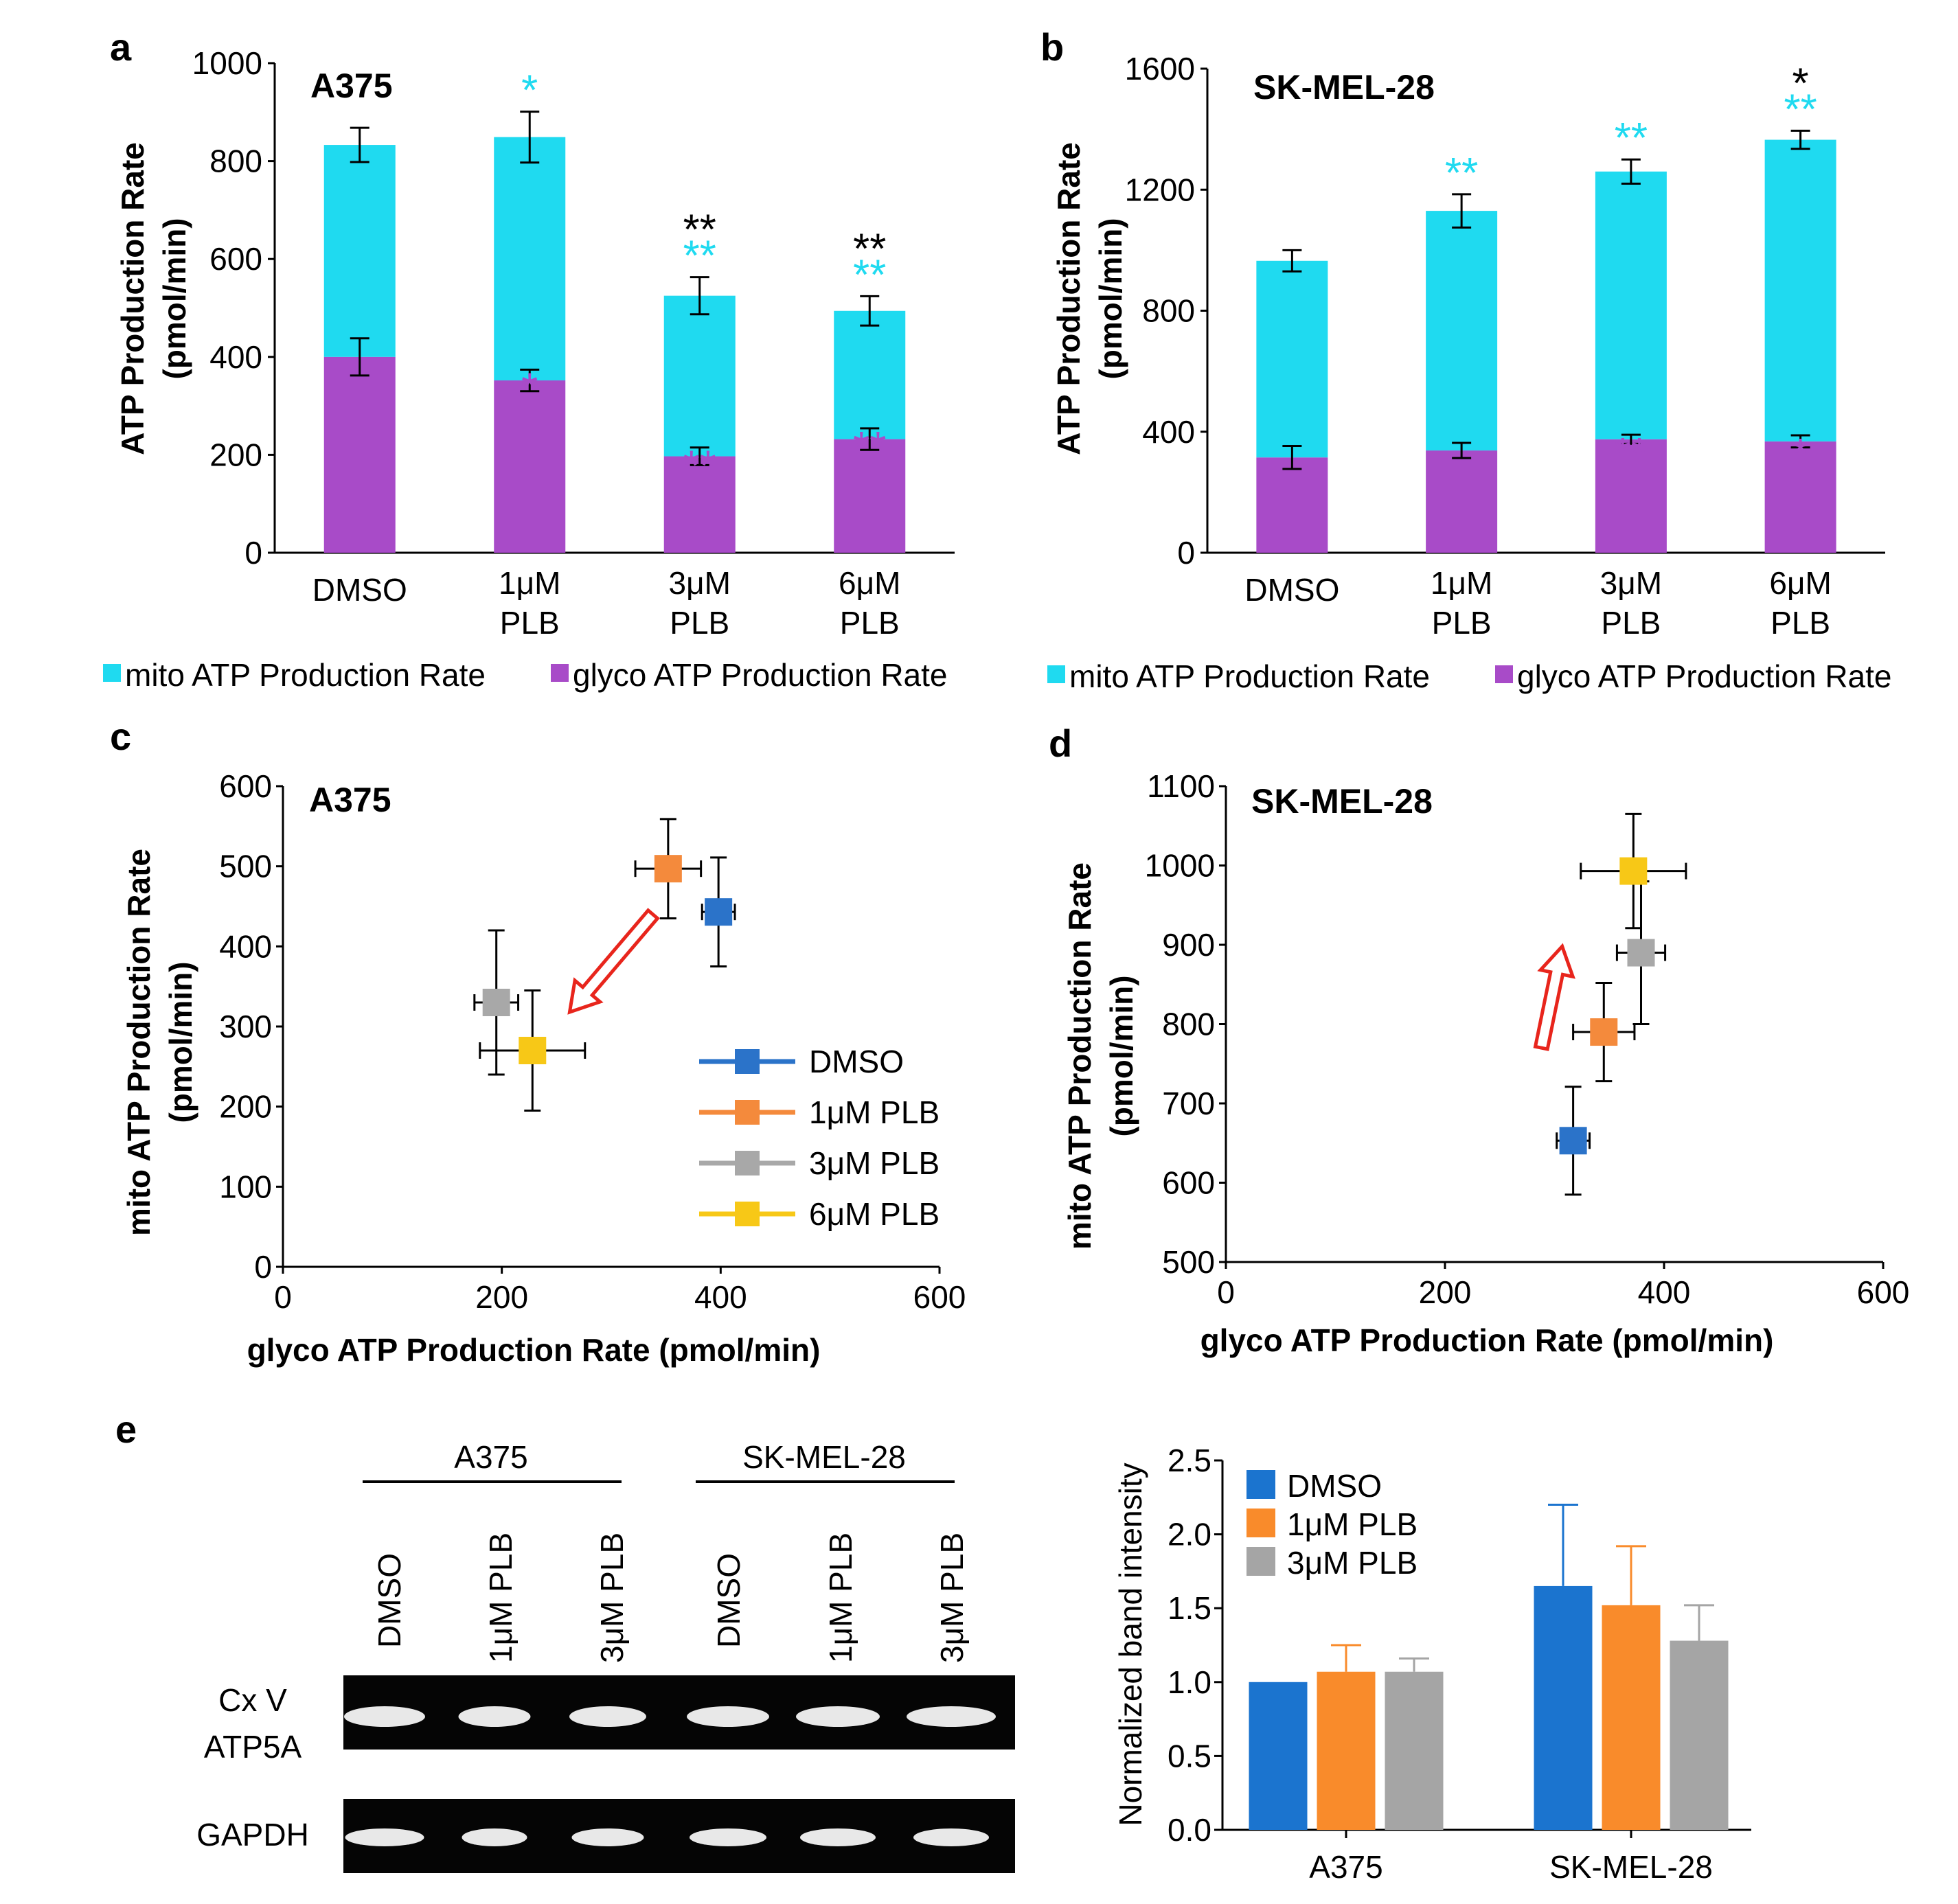 The image size is (1958, 1904). Describe the element at coordinates (1160, 189) in the screenshot. I see `y-tick-label: 1200` at that location.